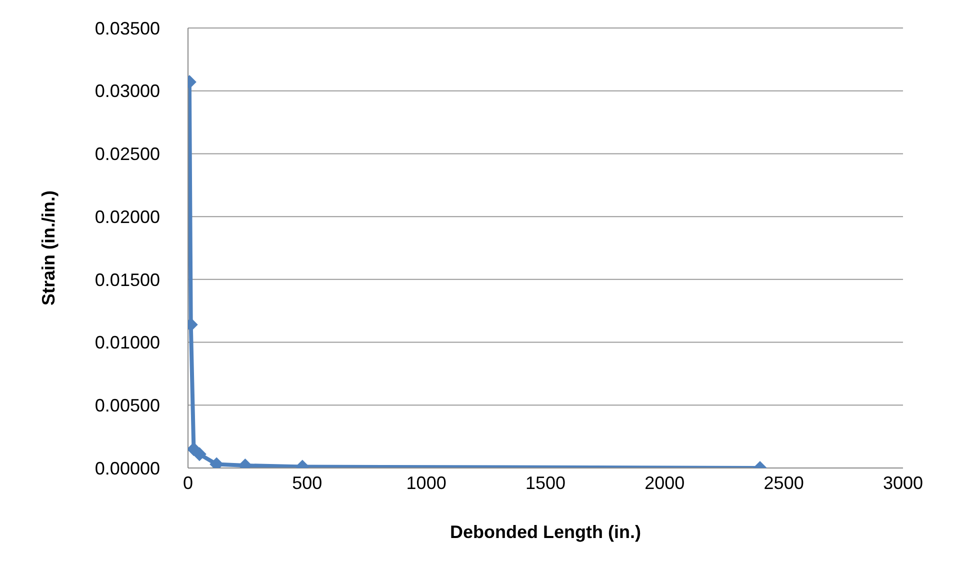 This screenshot has height=580, width=963. What do you see at coordinates (127, 91) in the screenshot?
I see `y-tick-label: 0.03000` at bounding box center [127, 91].